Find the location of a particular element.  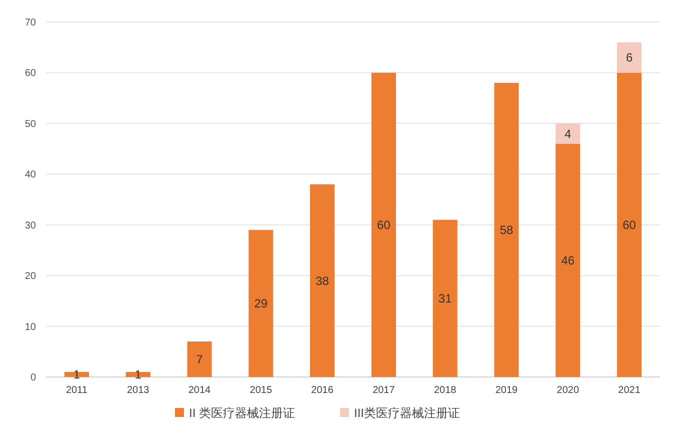

data-label: 46 is located at coordinates (568, 261).